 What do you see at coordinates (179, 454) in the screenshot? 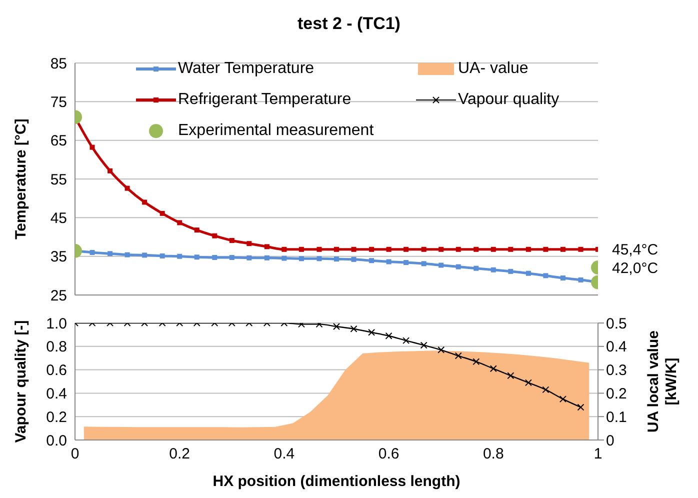
I see `x-tick-label: 0.2` at bounding box center [179, 454].